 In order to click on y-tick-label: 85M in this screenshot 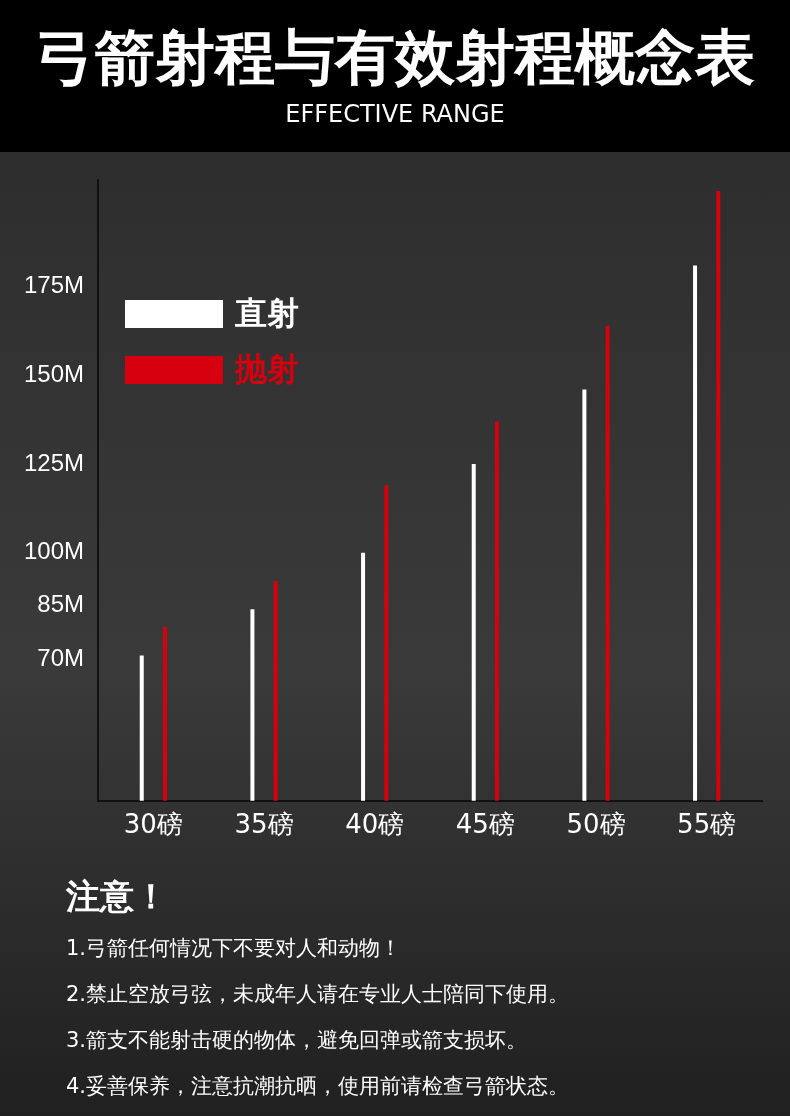, I will do `click(61, 604)`.